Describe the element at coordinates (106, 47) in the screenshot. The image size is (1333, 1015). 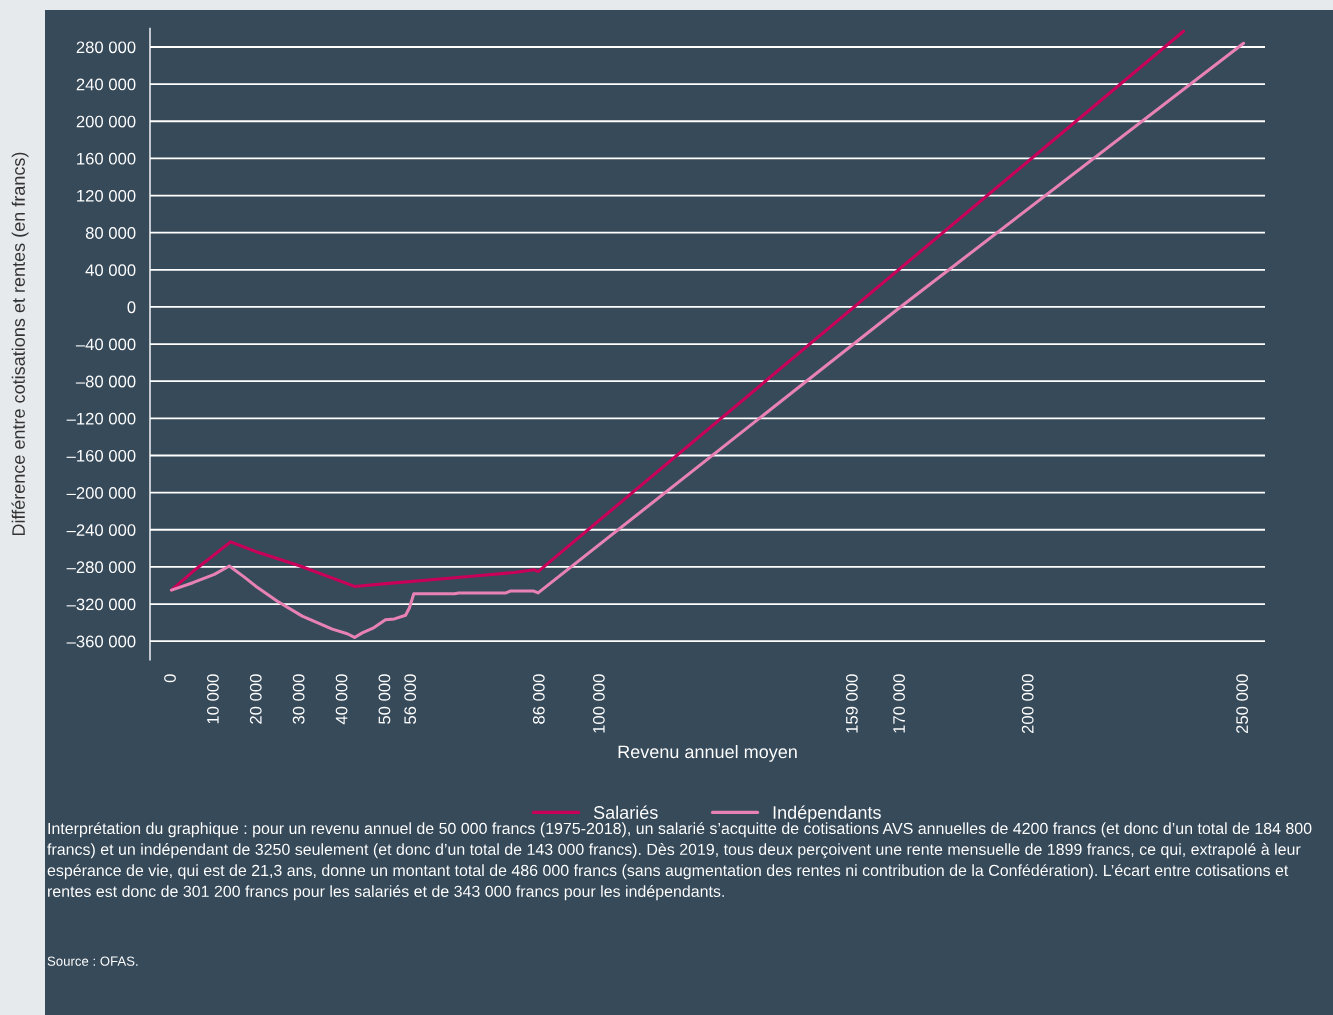
I see `y-tick-label: 280 000` at that location.